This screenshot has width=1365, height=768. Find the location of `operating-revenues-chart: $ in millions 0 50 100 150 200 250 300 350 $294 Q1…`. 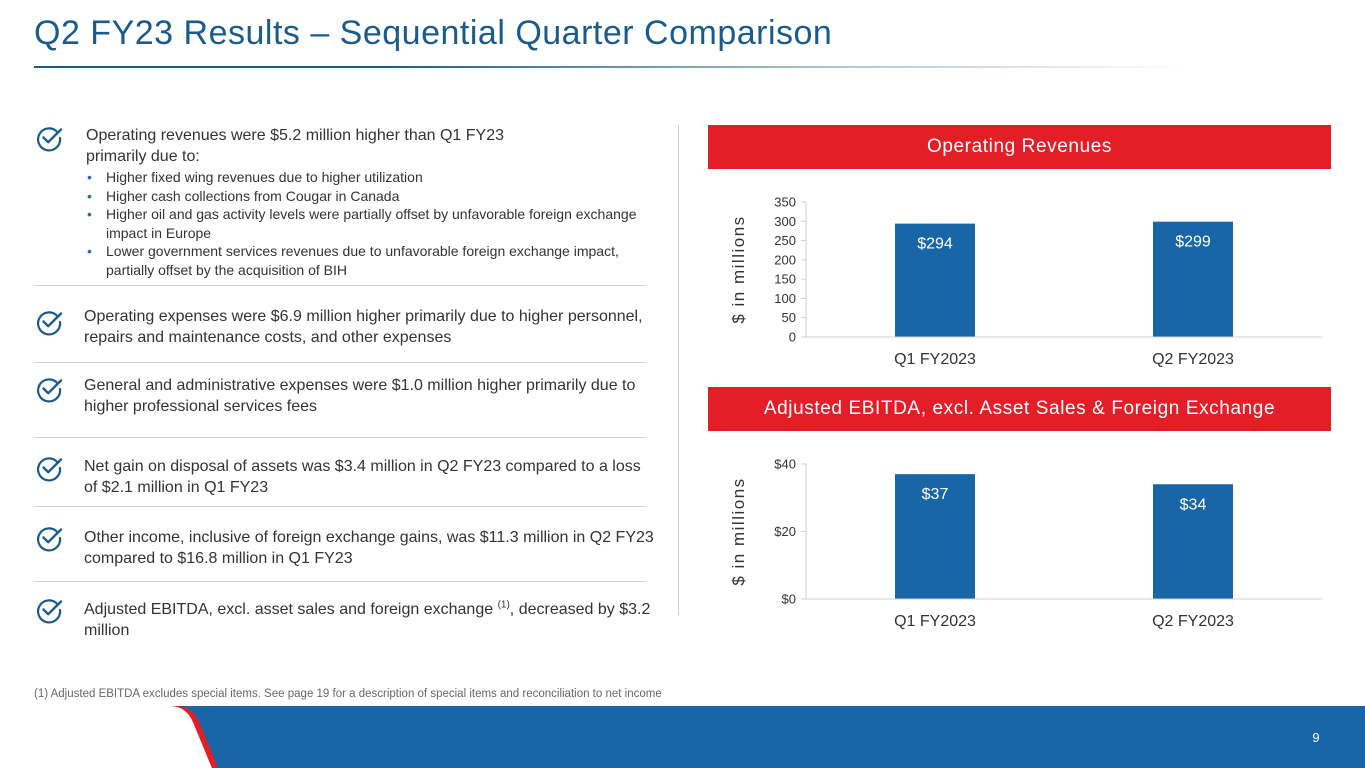

operating-revenues-chart: $ in millions 0 50 100 150 200 250 300 350 $294 Q1… is located at coordinates (1025, 281).